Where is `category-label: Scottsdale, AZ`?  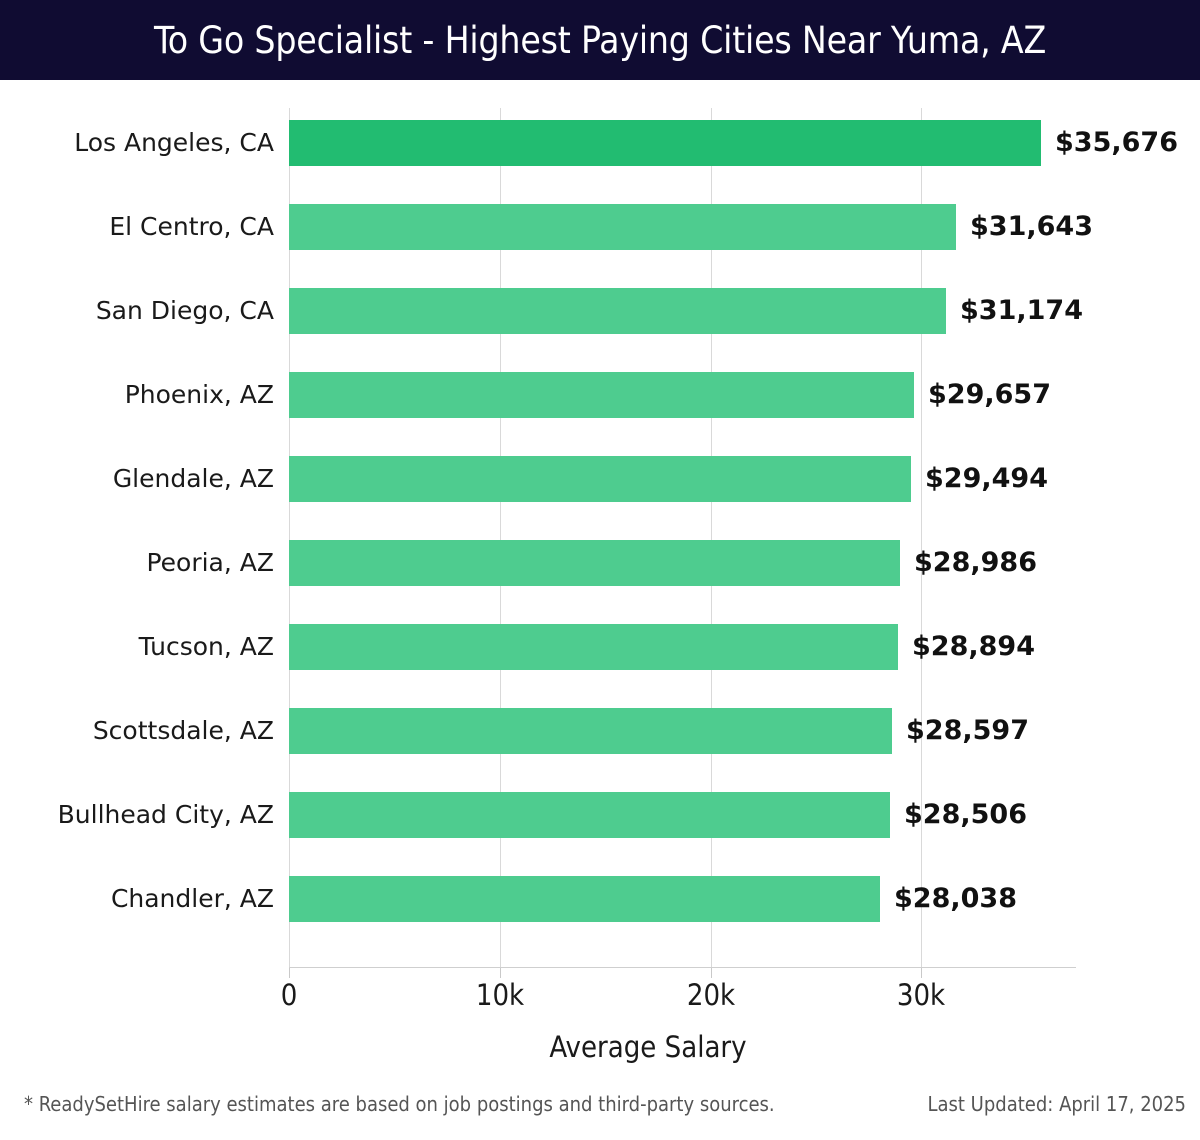 category-label: Scottsdale, AZ is located at coordinates (183, 730).